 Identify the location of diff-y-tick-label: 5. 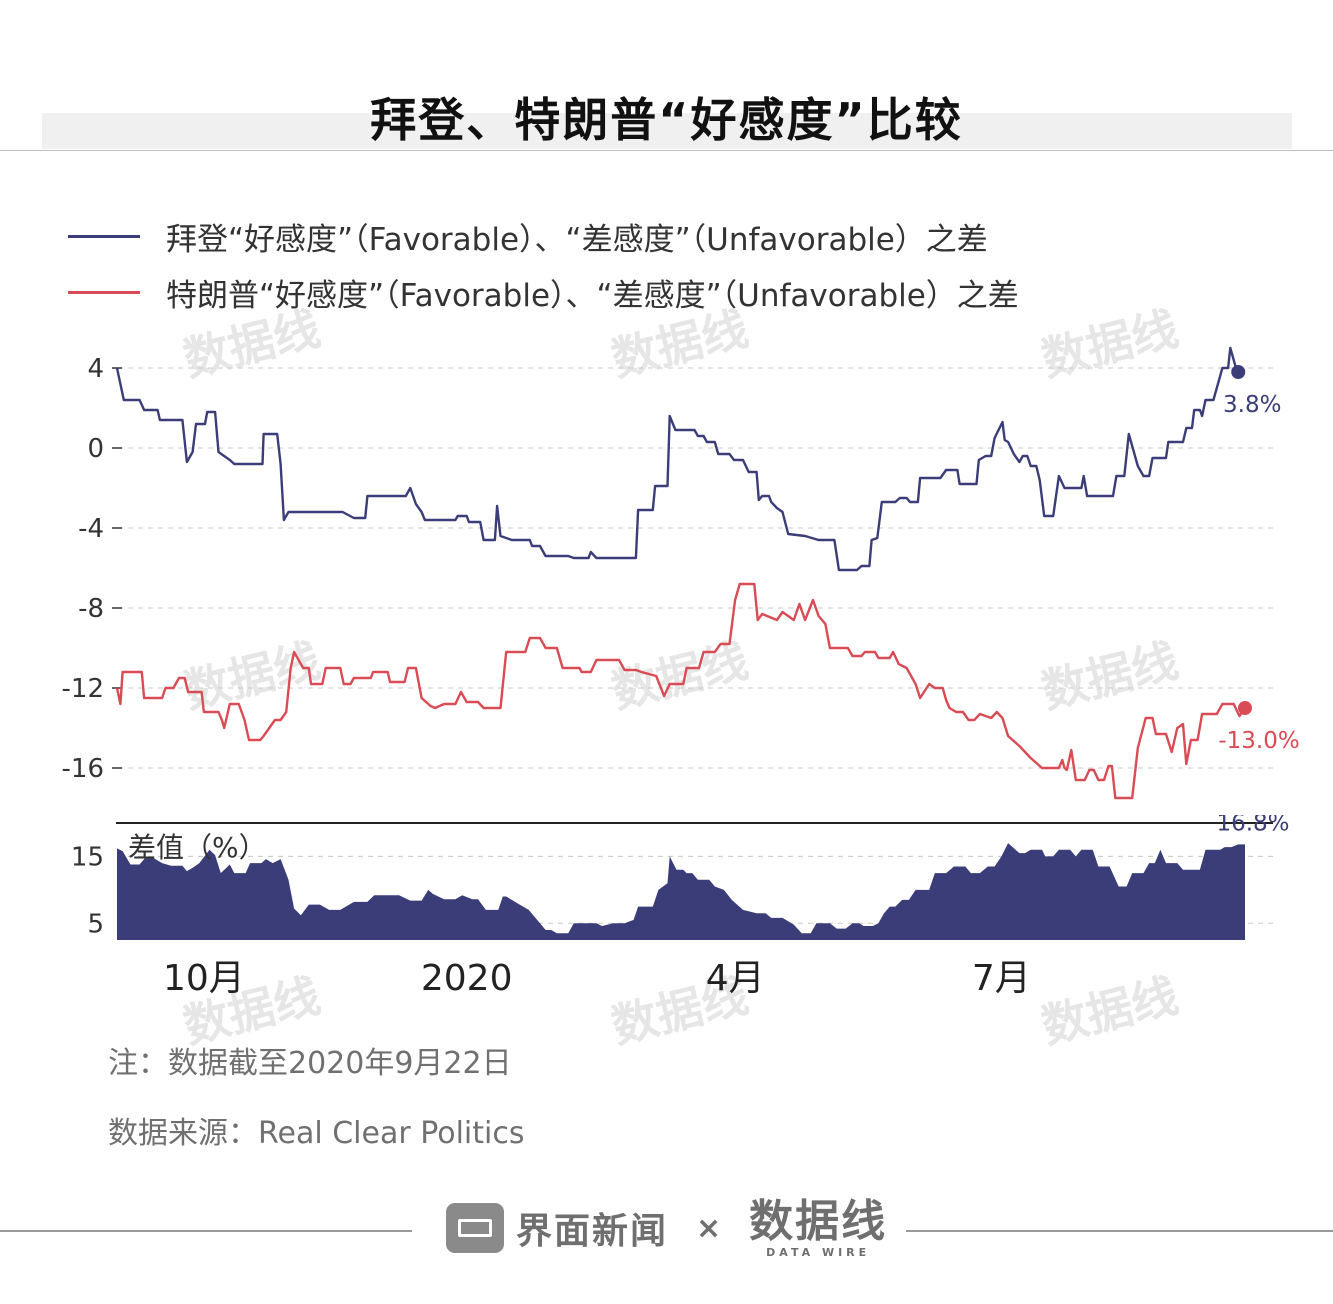
(95, 924).